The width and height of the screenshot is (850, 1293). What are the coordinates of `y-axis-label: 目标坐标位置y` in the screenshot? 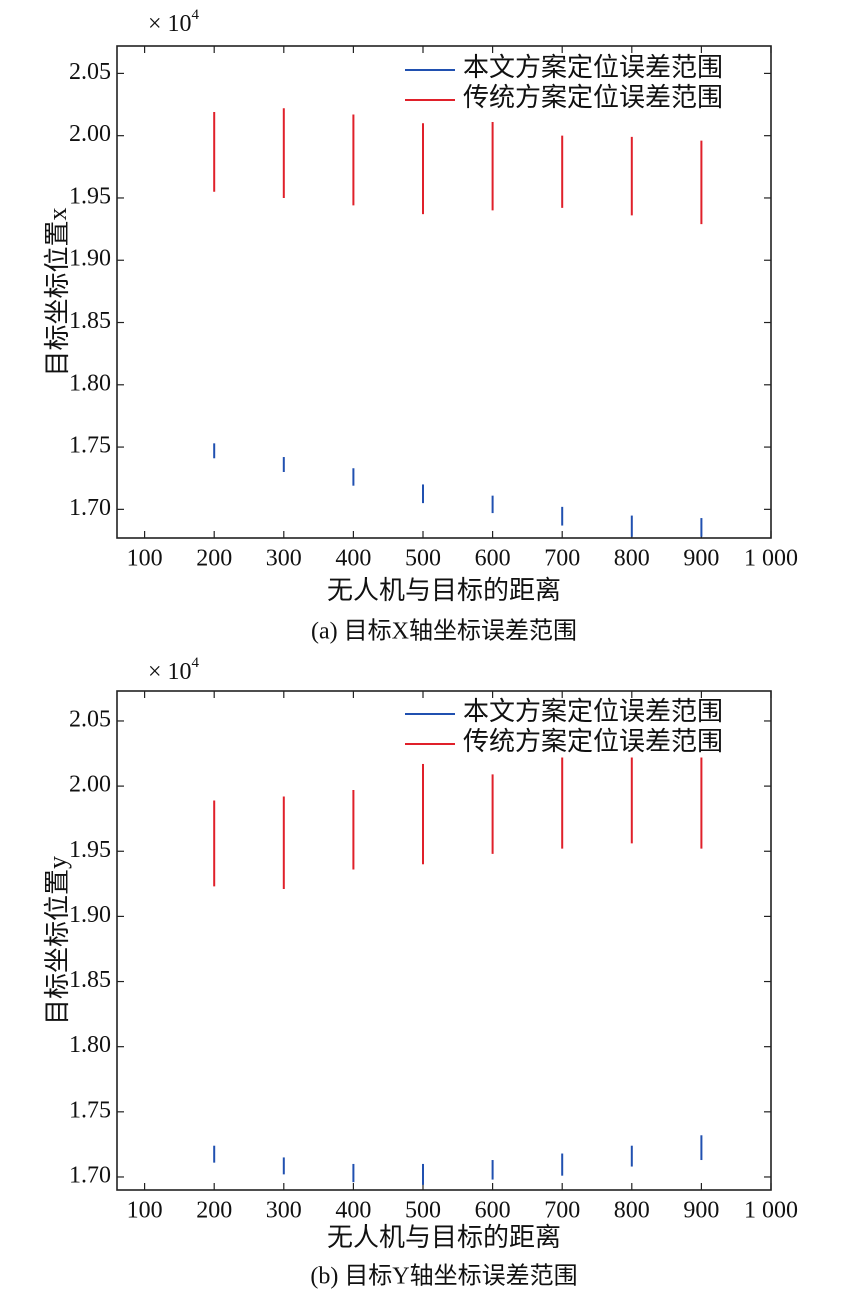 It's located at (57, 940).